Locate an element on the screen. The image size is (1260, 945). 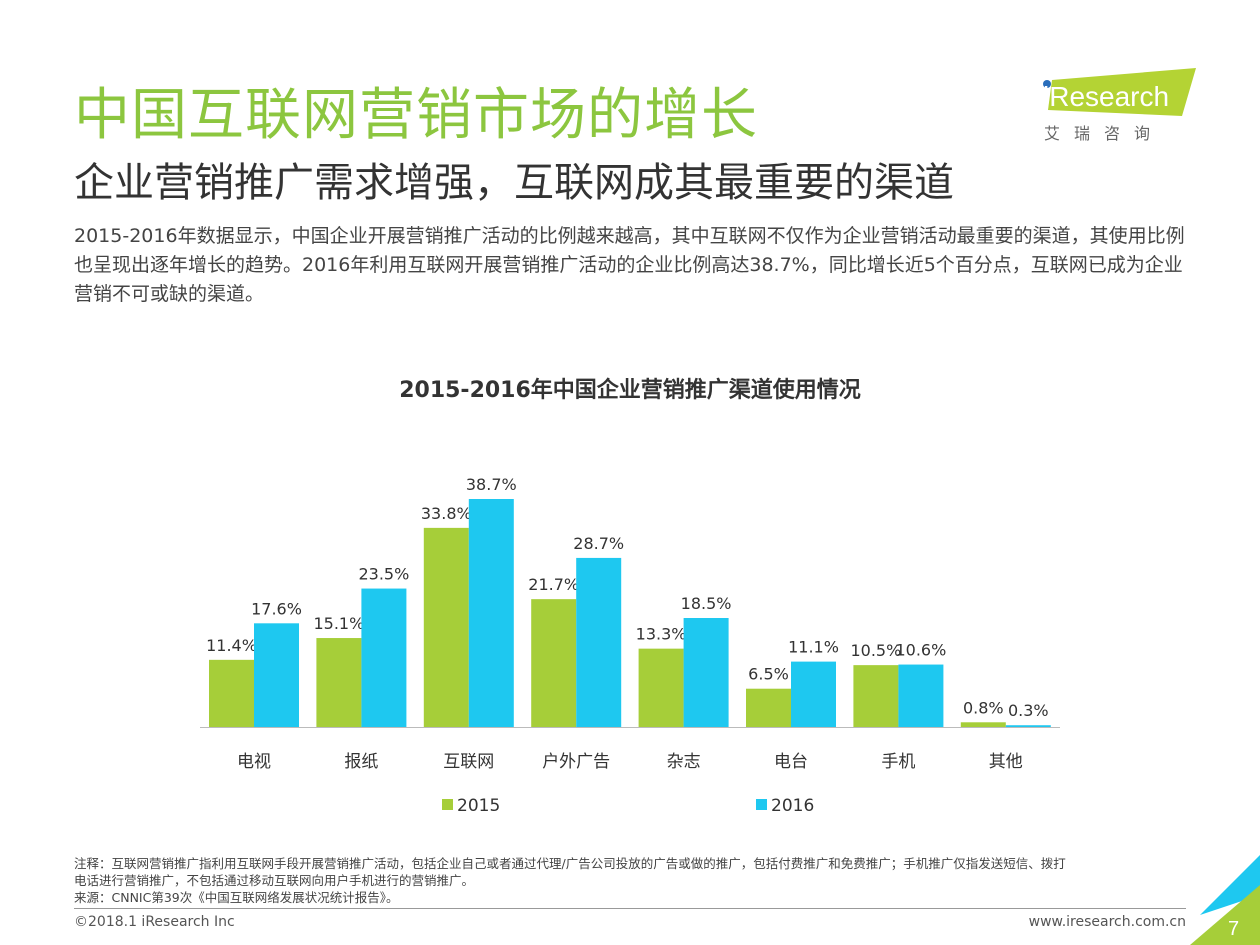
data-label: 28.7% is located at coordinates (598, 543).